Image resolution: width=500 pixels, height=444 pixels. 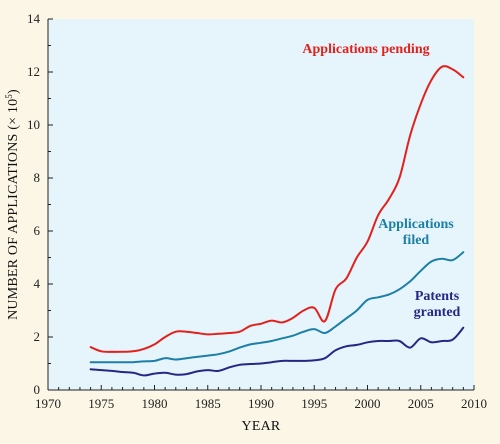 I want to click on x-axis-title: YEAR, so click(x=261, y=426).